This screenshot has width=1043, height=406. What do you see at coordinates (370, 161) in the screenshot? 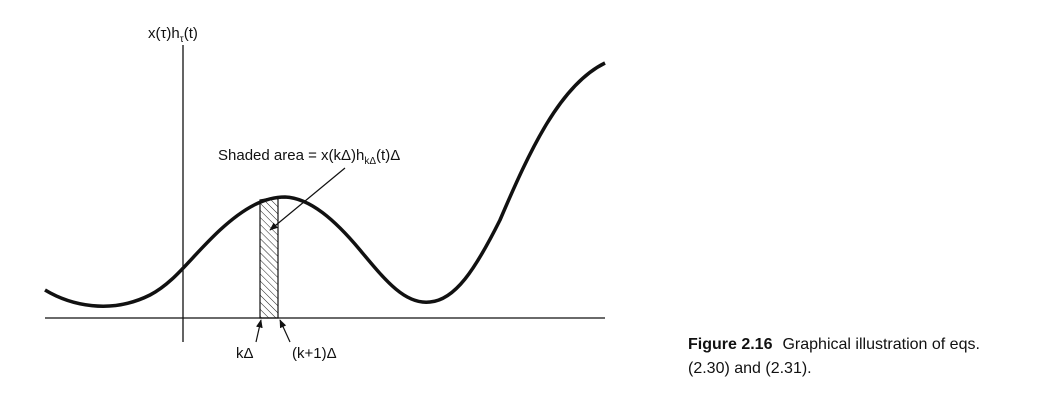
I see `annotation-subscript: kΔ` at bounding box center [370, 161].